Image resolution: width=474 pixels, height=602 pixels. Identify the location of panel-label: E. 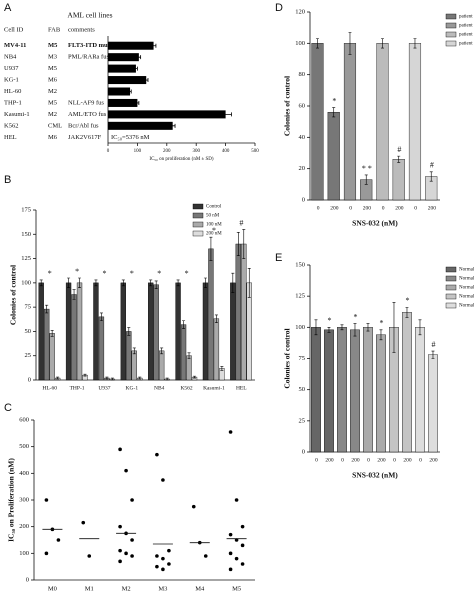
(278, 258).